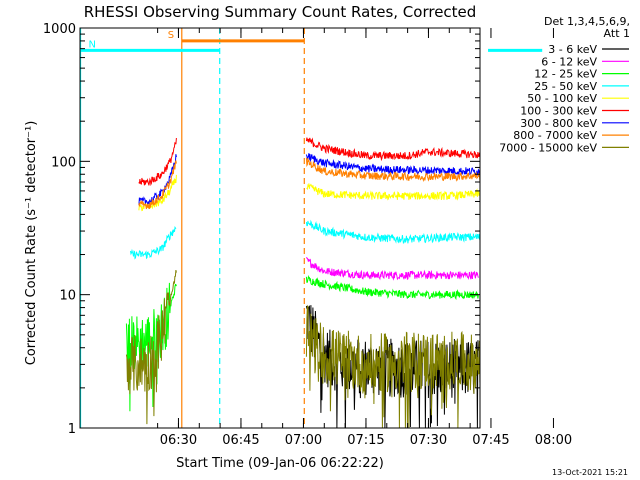  Describe the element at coordinates (558, 123) in the screenshot. I see `legend-label: 300 - 800 keV` at that location.